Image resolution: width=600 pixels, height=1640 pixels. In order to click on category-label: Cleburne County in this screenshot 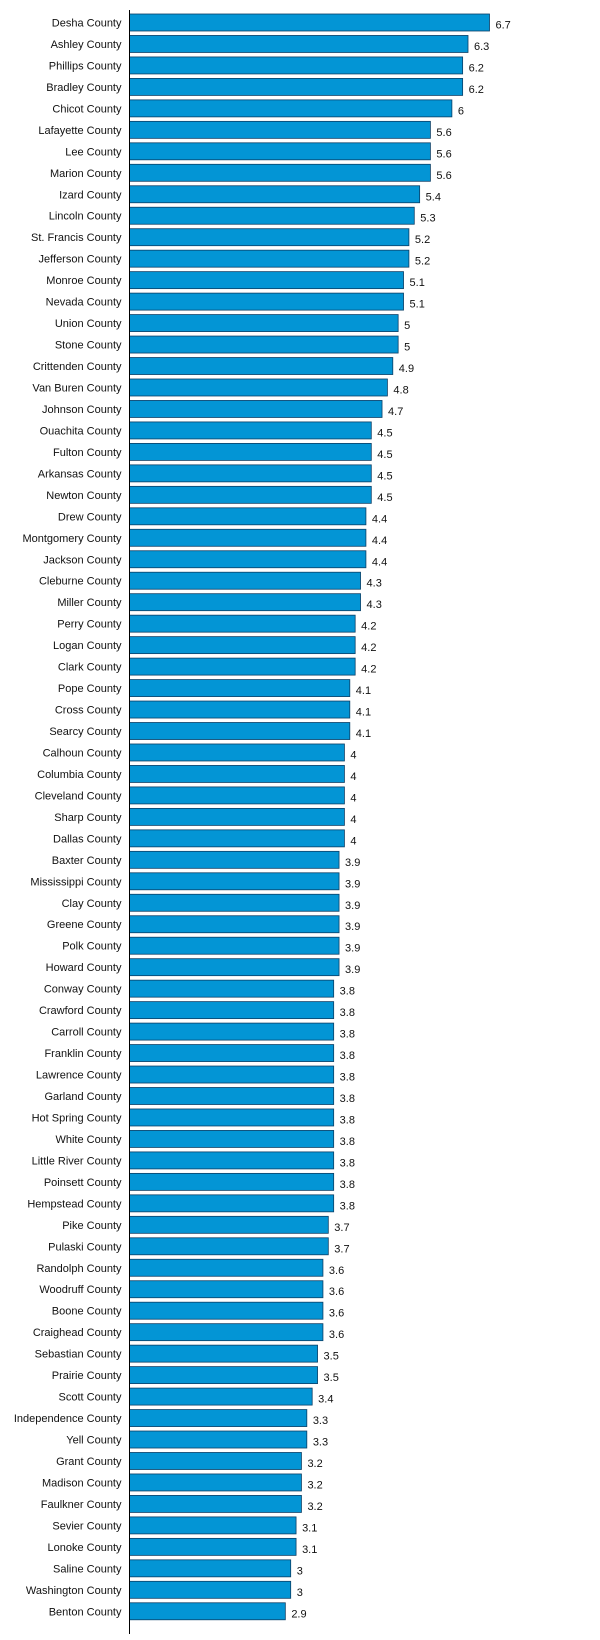, I will do `click(80, 582)`.